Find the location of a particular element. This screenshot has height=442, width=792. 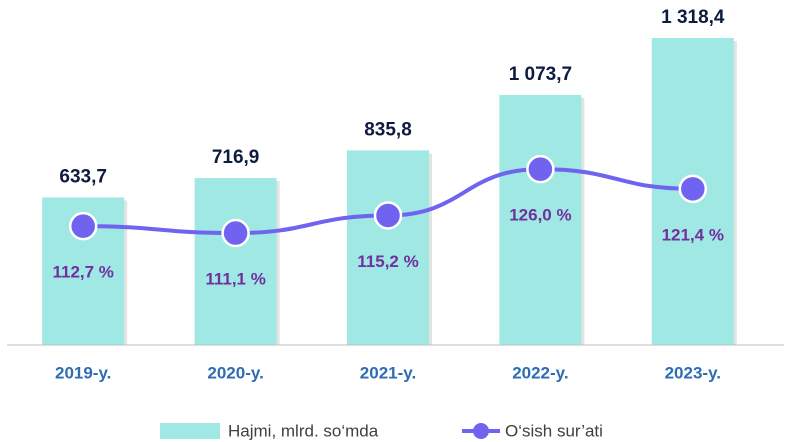

bar-value-label: 1 318,4 is located at coordinates (693, 17).